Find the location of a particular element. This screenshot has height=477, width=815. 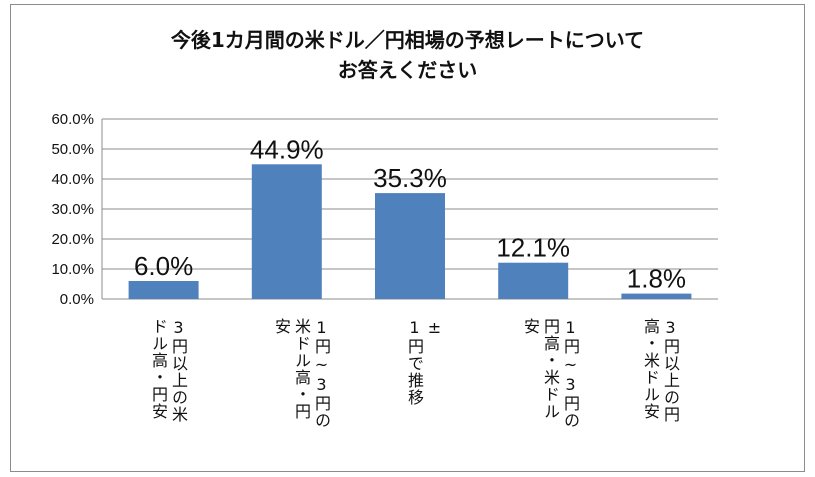

category-label-2: ± 1円で推移 is located at coordinates (424, 362).